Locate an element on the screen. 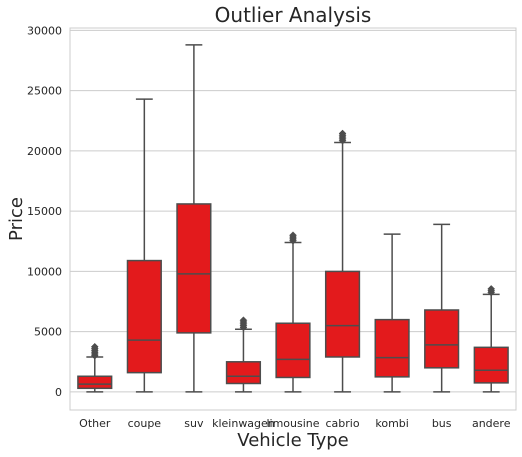  y-tick-label: 15000 is located at coordinates (44, 211).